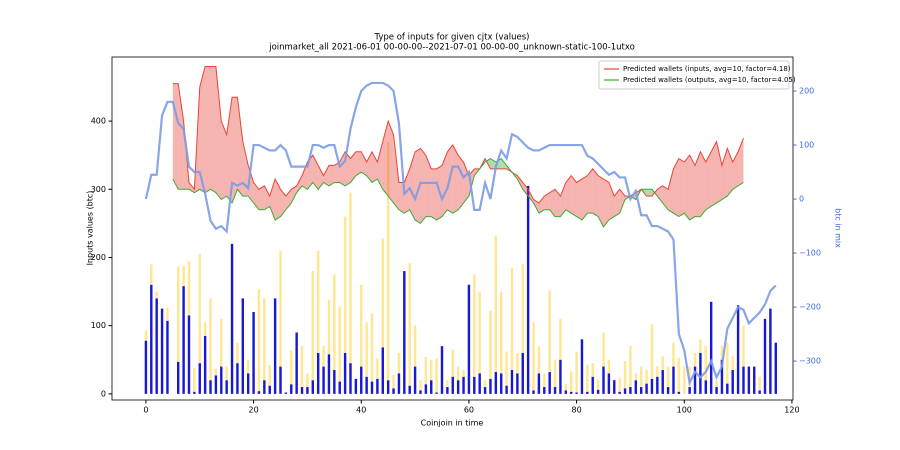 This screenshot has height=450, width=900. What do you see at coordinates (98, 325) in the screenshot?
I see `y-tick-label: 100` at bounding box center [98, 325].